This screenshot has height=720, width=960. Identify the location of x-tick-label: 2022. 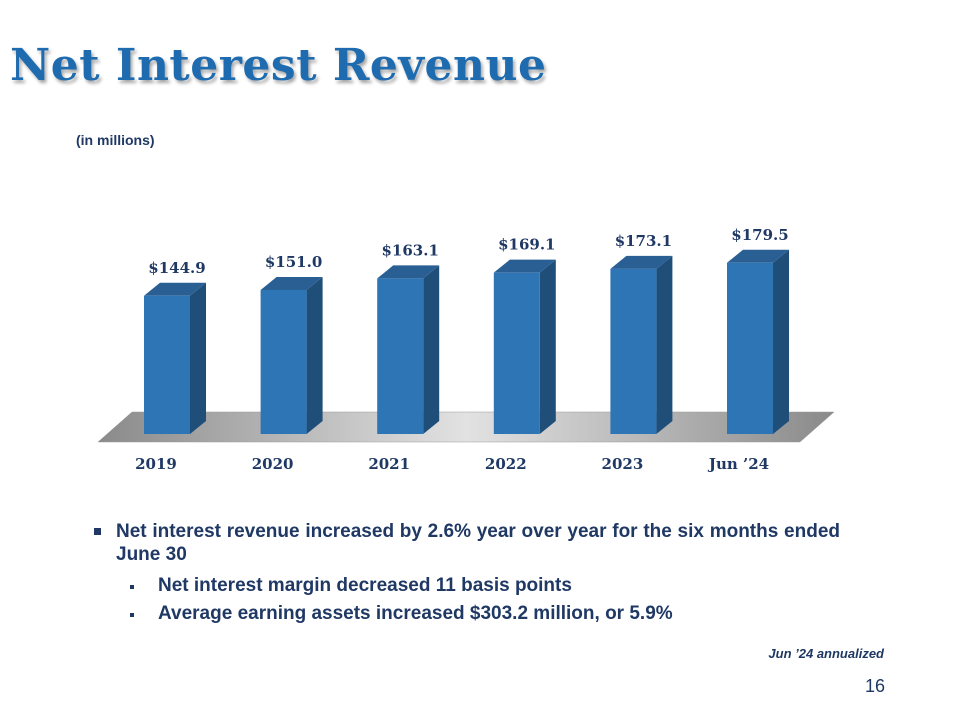
(506, 464).